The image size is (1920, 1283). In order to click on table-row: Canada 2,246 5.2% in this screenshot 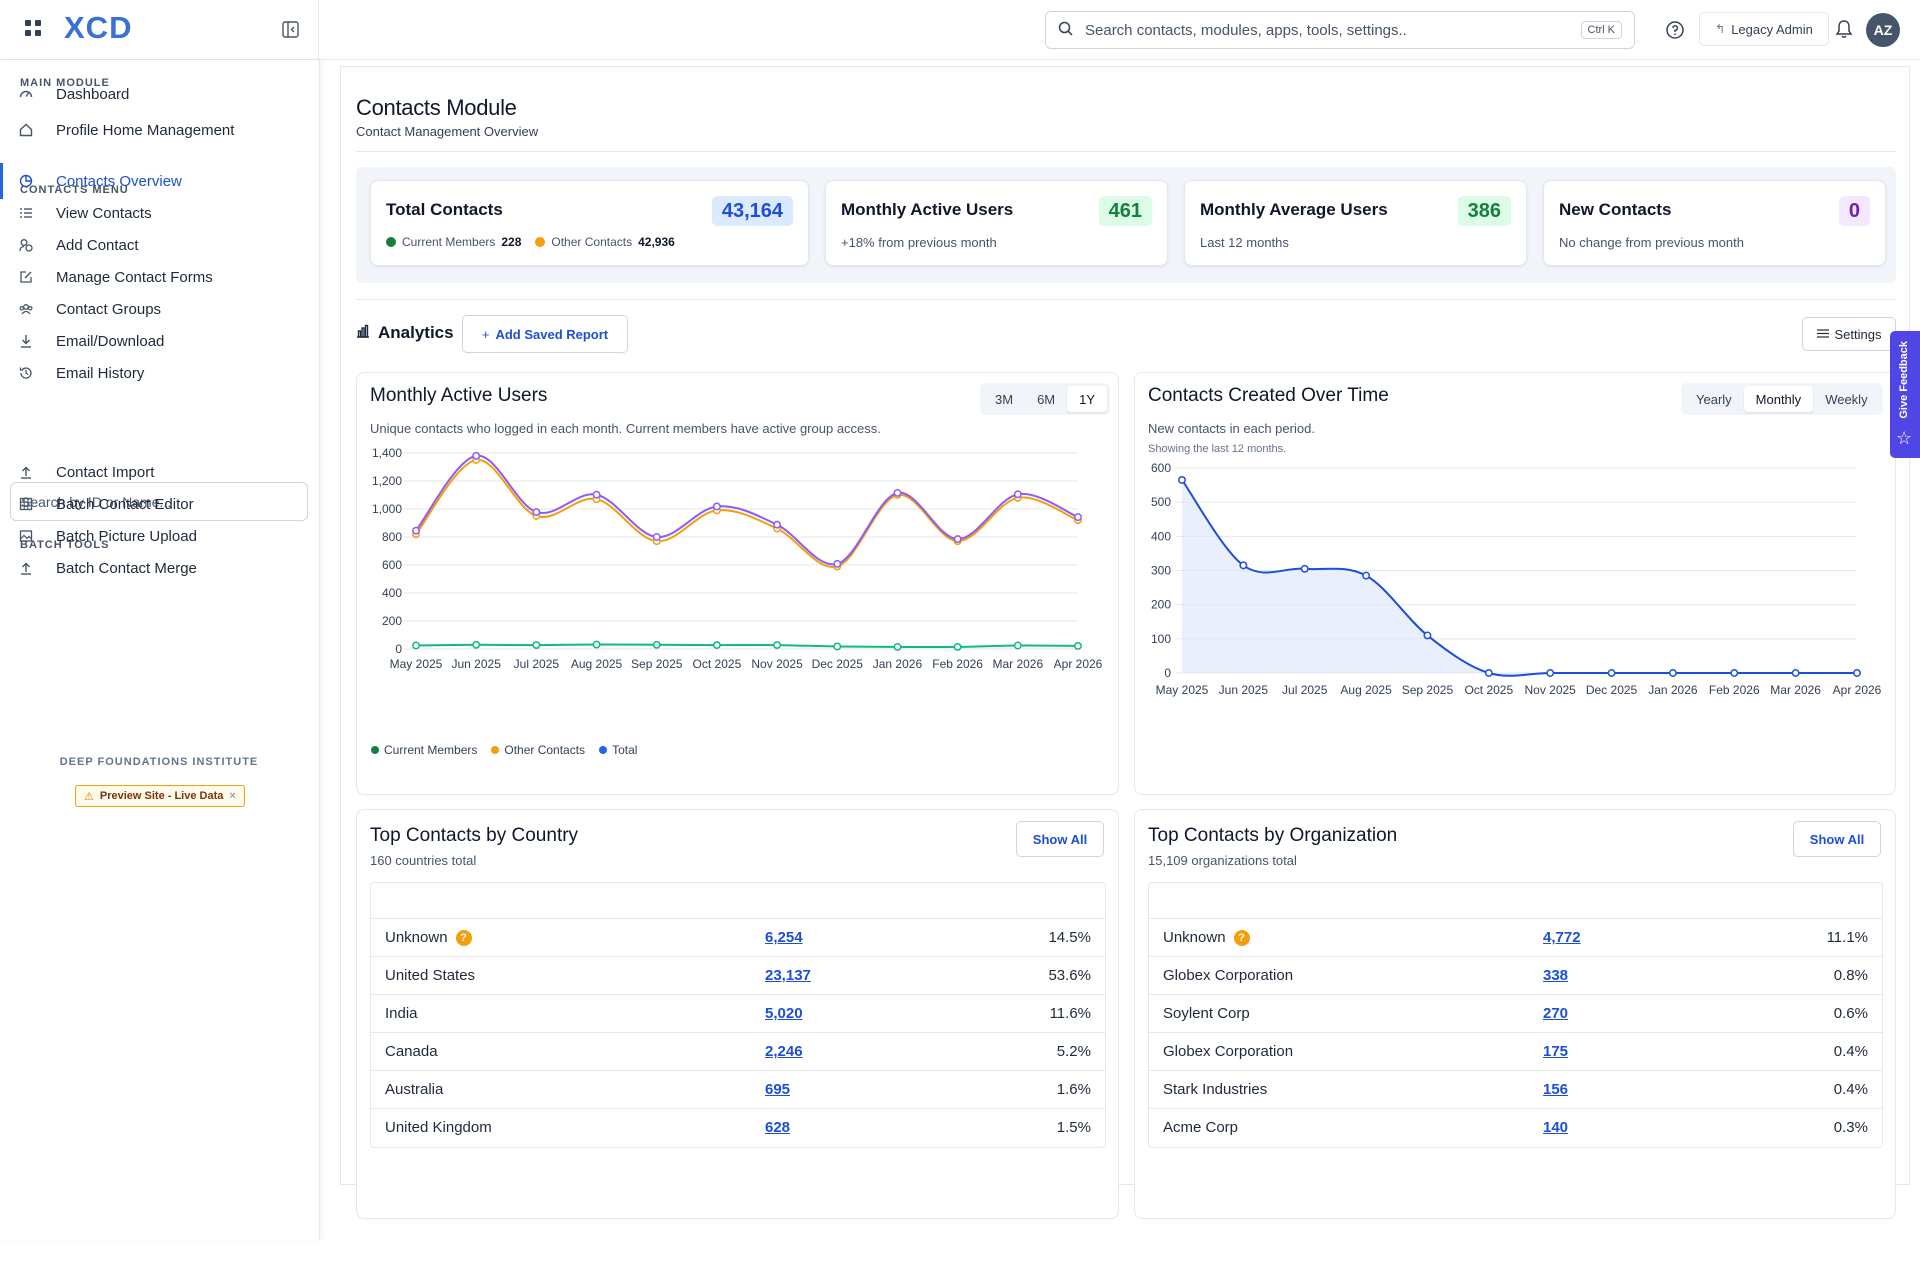, I will do `click(738, 1051)`.